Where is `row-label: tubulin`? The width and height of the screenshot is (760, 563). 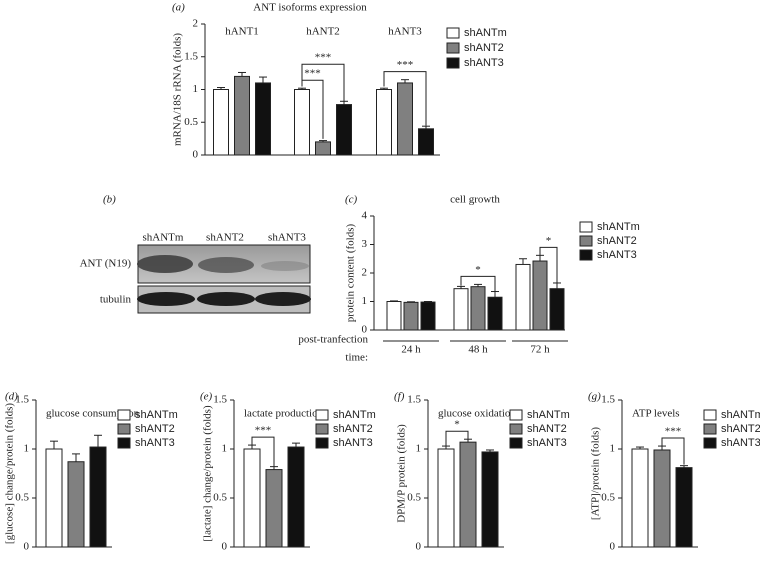
row-label: tubulin is located at coordinates (116, 300).